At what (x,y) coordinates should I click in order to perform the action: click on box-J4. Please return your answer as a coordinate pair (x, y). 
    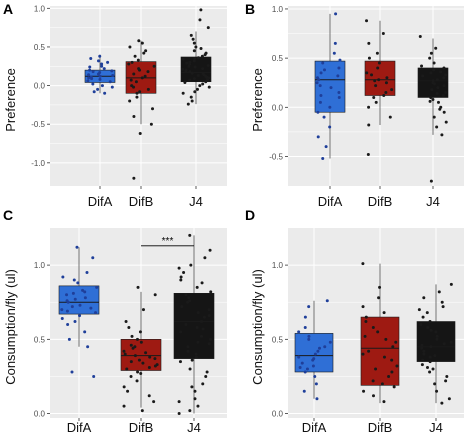
    Looking at the image, I should click on (194, 324).